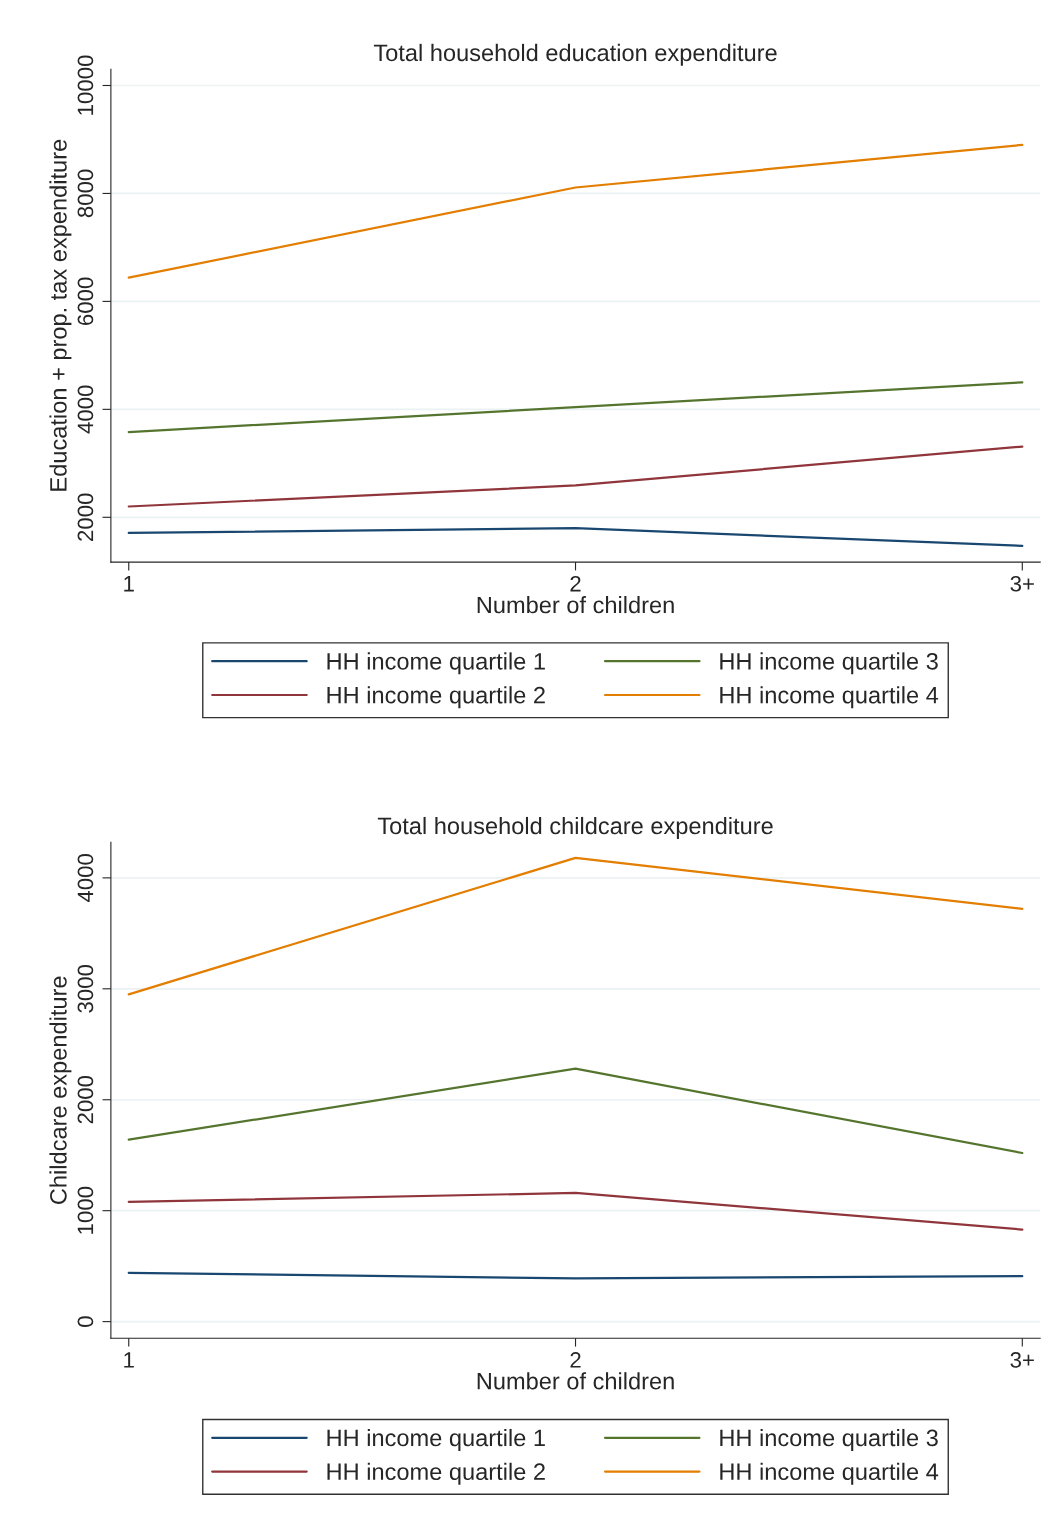 This screenshot has height=1540, width=1056. What do you see at coordinates (85, 1321) in the screenshot?
I see `y-tick-label: 0` at bounding box center [85, 1321].